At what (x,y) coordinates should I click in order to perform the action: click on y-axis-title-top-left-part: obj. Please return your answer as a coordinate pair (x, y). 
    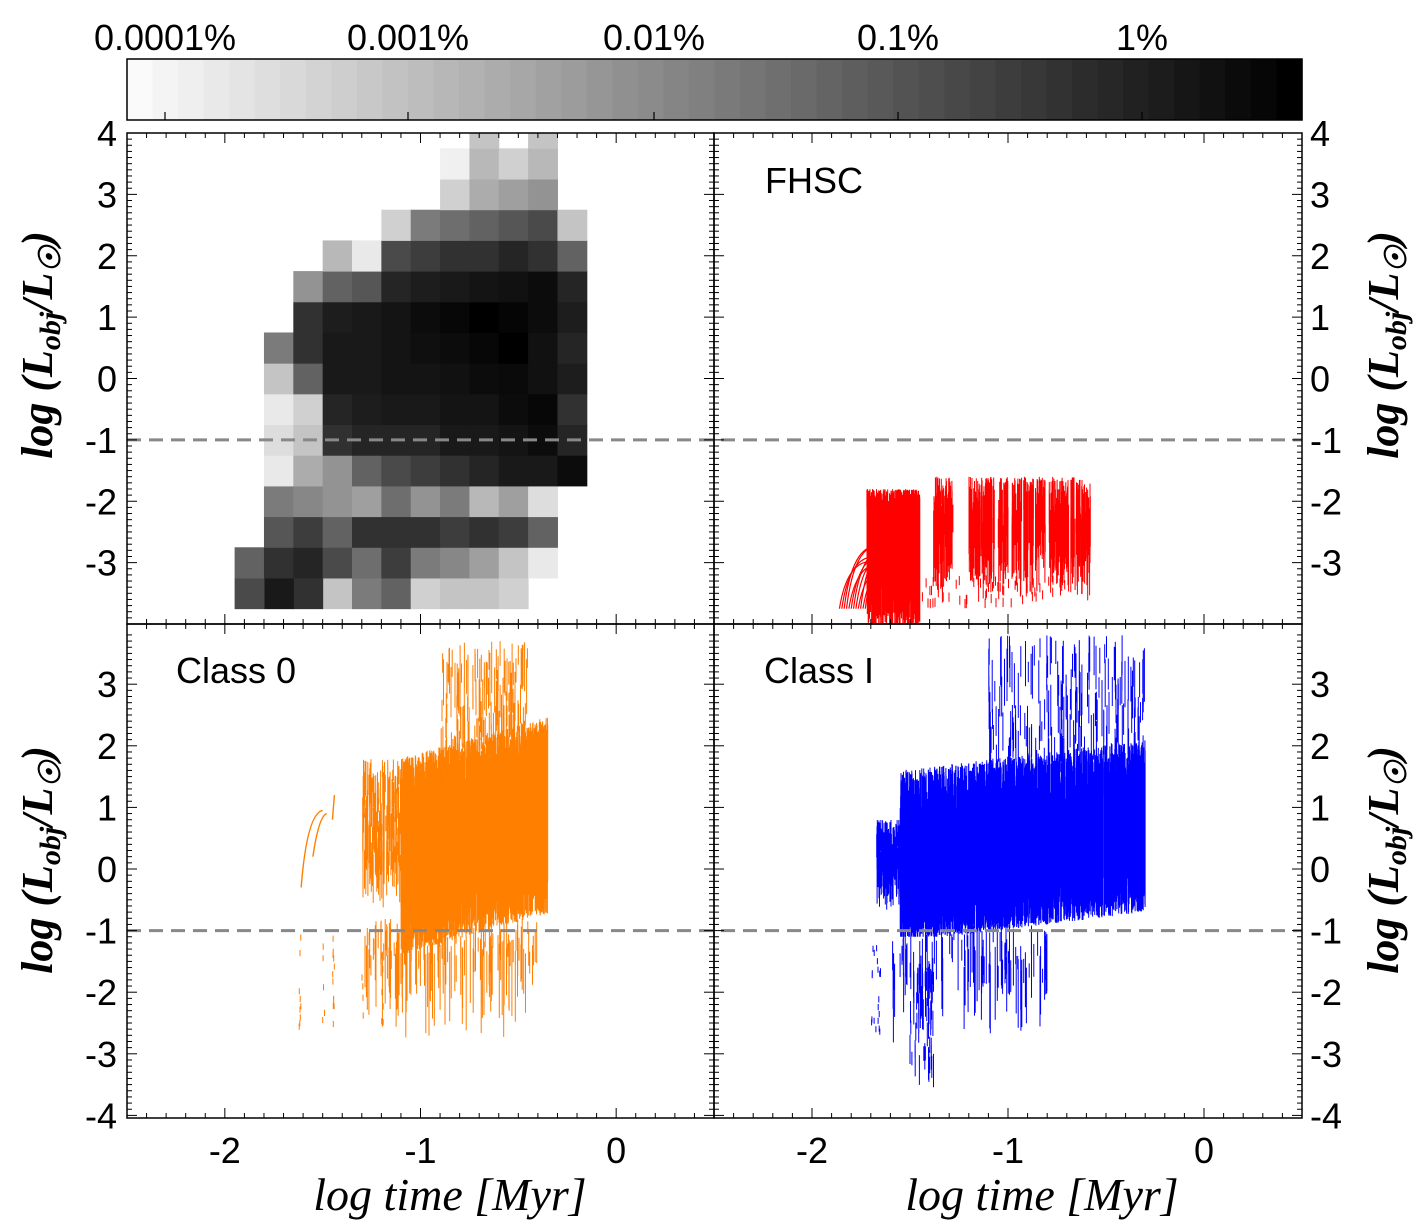
    Looking at the image, I should click on (50, 330).